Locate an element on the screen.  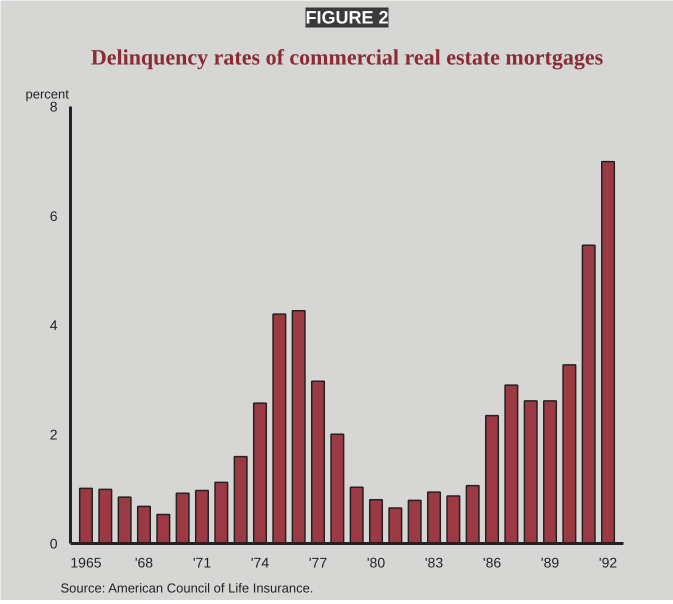
x-tick-label: '89 is located at coordinates (550, 562).